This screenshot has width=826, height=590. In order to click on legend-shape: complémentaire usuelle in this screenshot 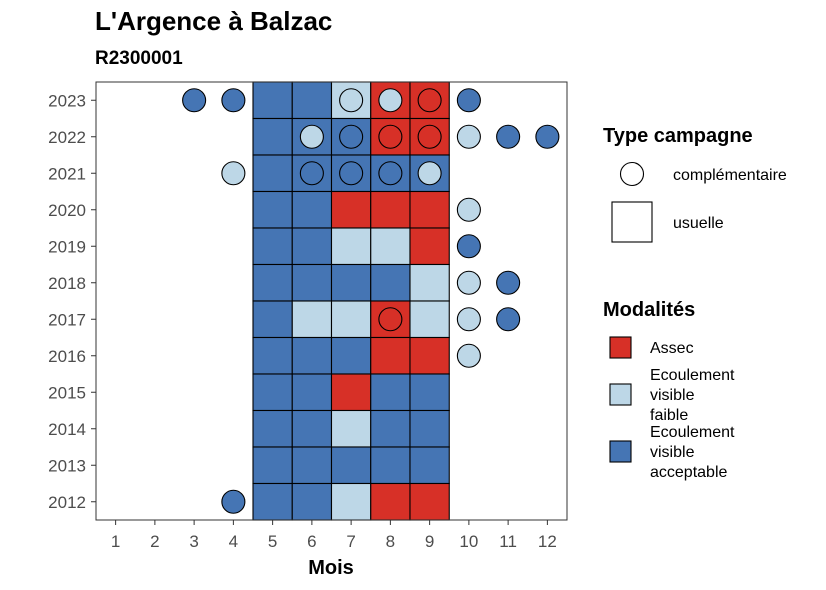, I will do `click(699, 202)`.